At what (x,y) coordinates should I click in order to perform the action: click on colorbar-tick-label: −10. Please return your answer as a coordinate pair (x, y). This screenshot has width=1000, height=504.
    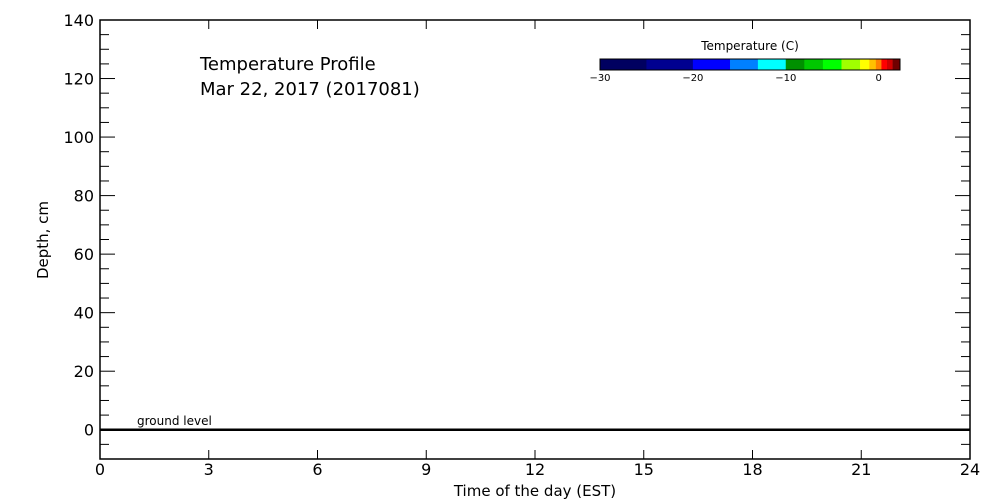
    Looking at the image, I should click on (785, 78).